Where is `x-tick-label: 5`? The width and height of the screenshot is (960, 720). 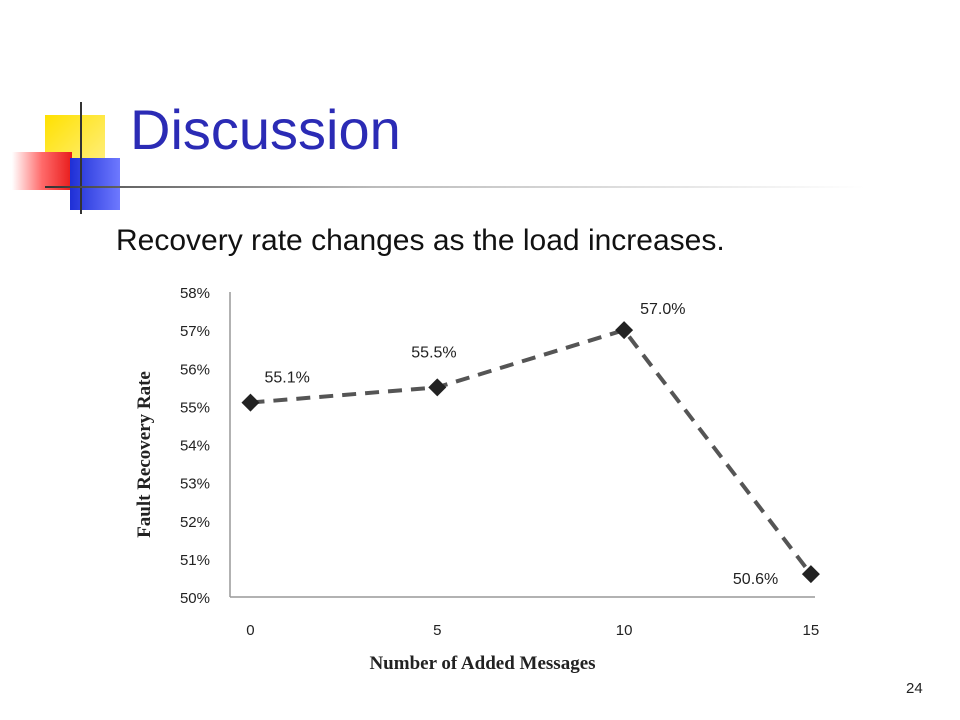 x-tick-label: 5 is located at coordinates (437, 630).